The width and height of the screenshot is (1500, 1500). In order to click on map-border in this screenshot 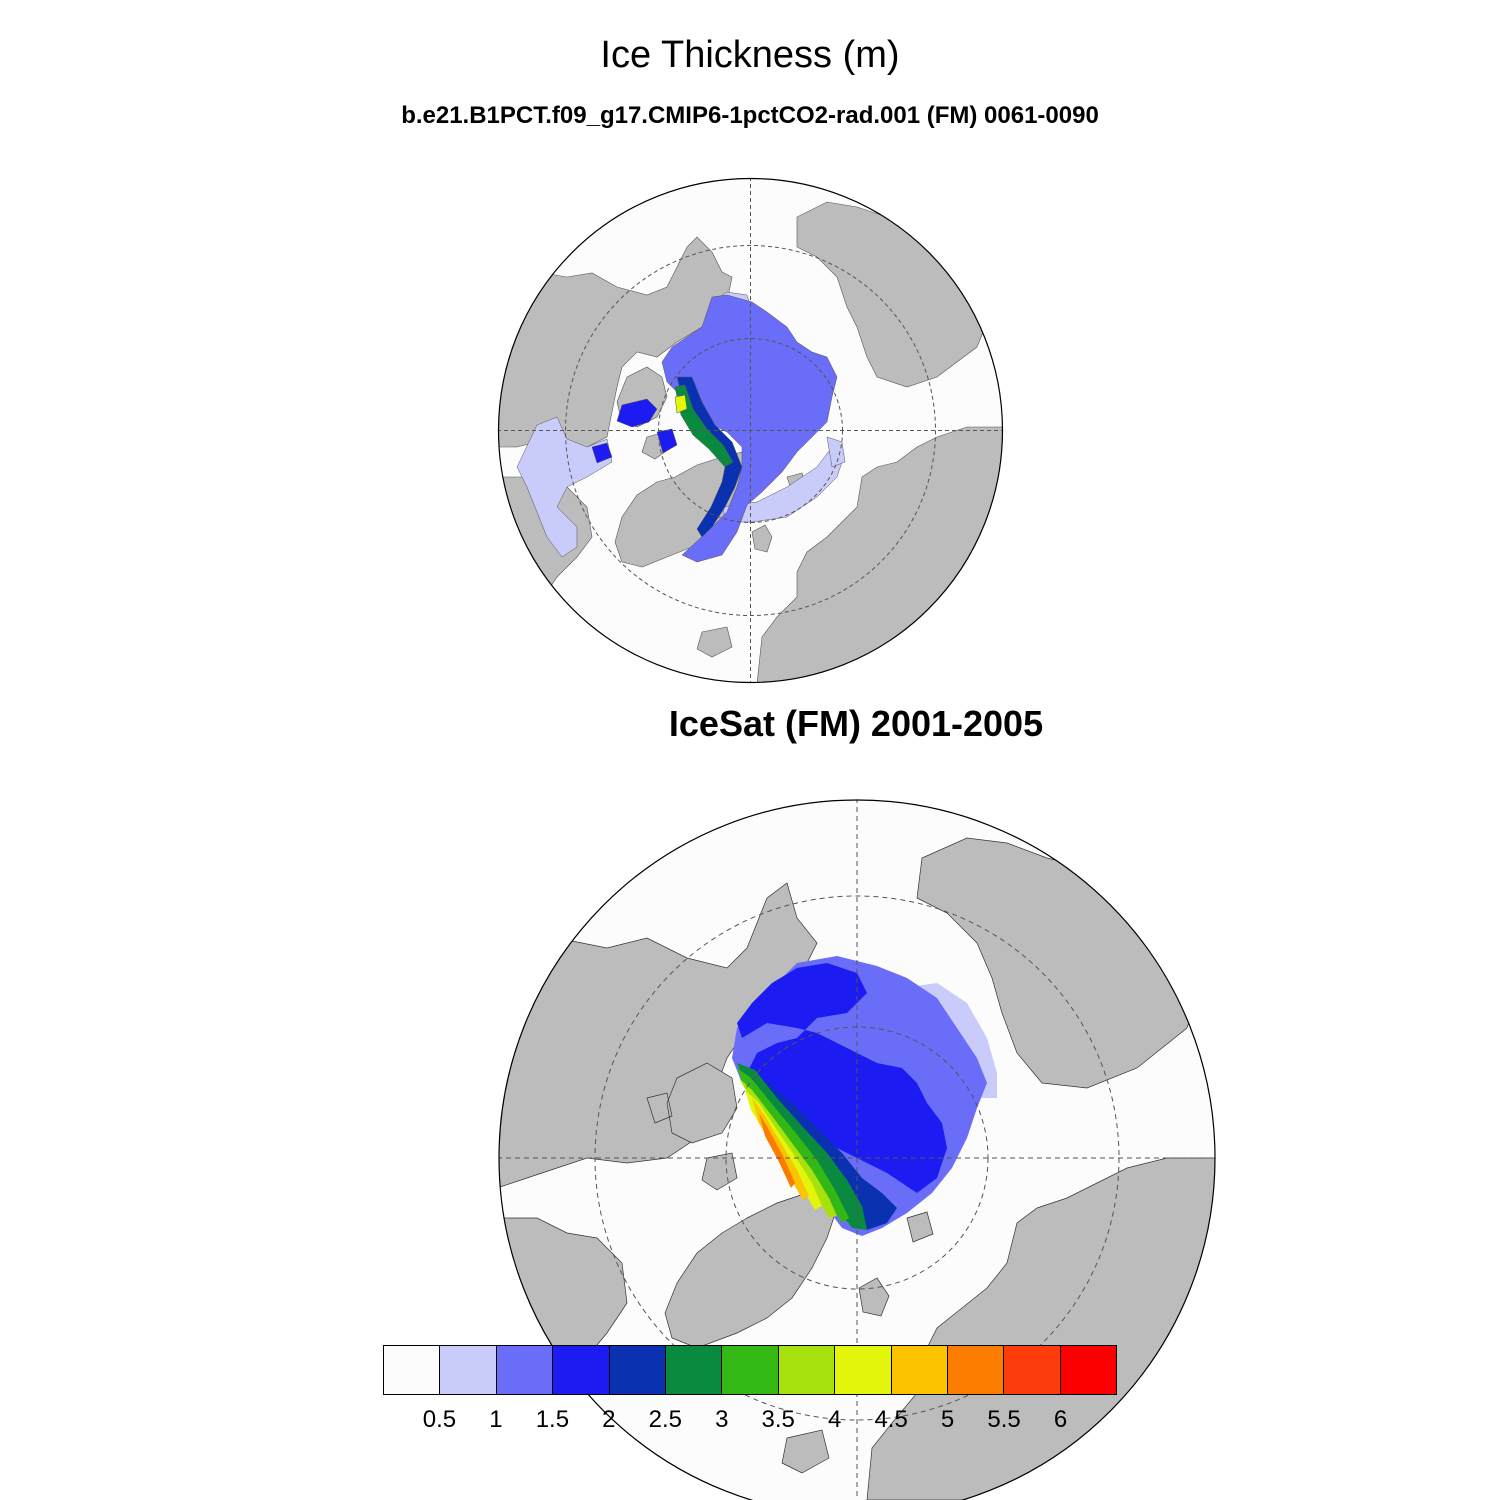, I will do `click(750, 430)`.